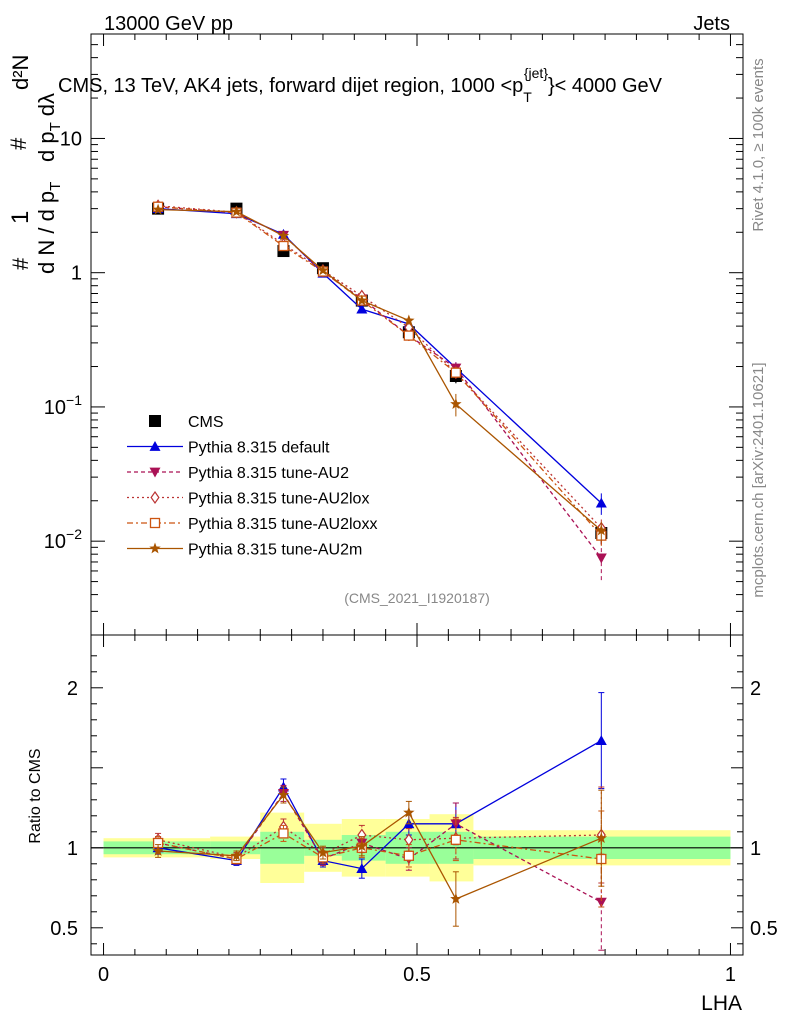 This screenshot has width=786, height=1024. Describe the element at coordinates (755, 689) in the screenshot. I see `ratio-tick-label-right: 2` at that location.